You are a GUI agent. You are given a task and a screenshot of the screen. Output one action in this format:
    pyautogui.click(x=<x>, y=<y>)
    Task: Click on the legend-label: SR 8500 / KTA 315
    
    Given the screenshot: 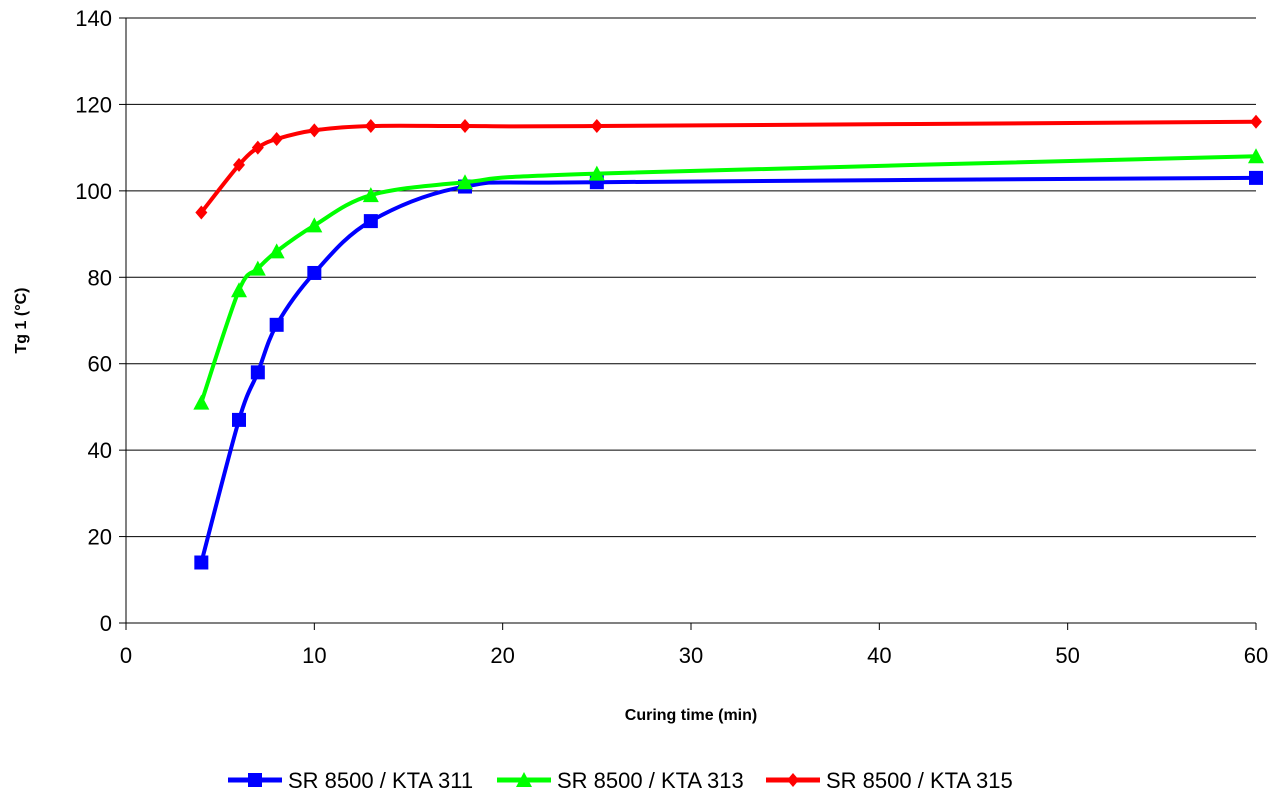 What is the action you would take?
    pyautogui.click(x=919, y=780)
    